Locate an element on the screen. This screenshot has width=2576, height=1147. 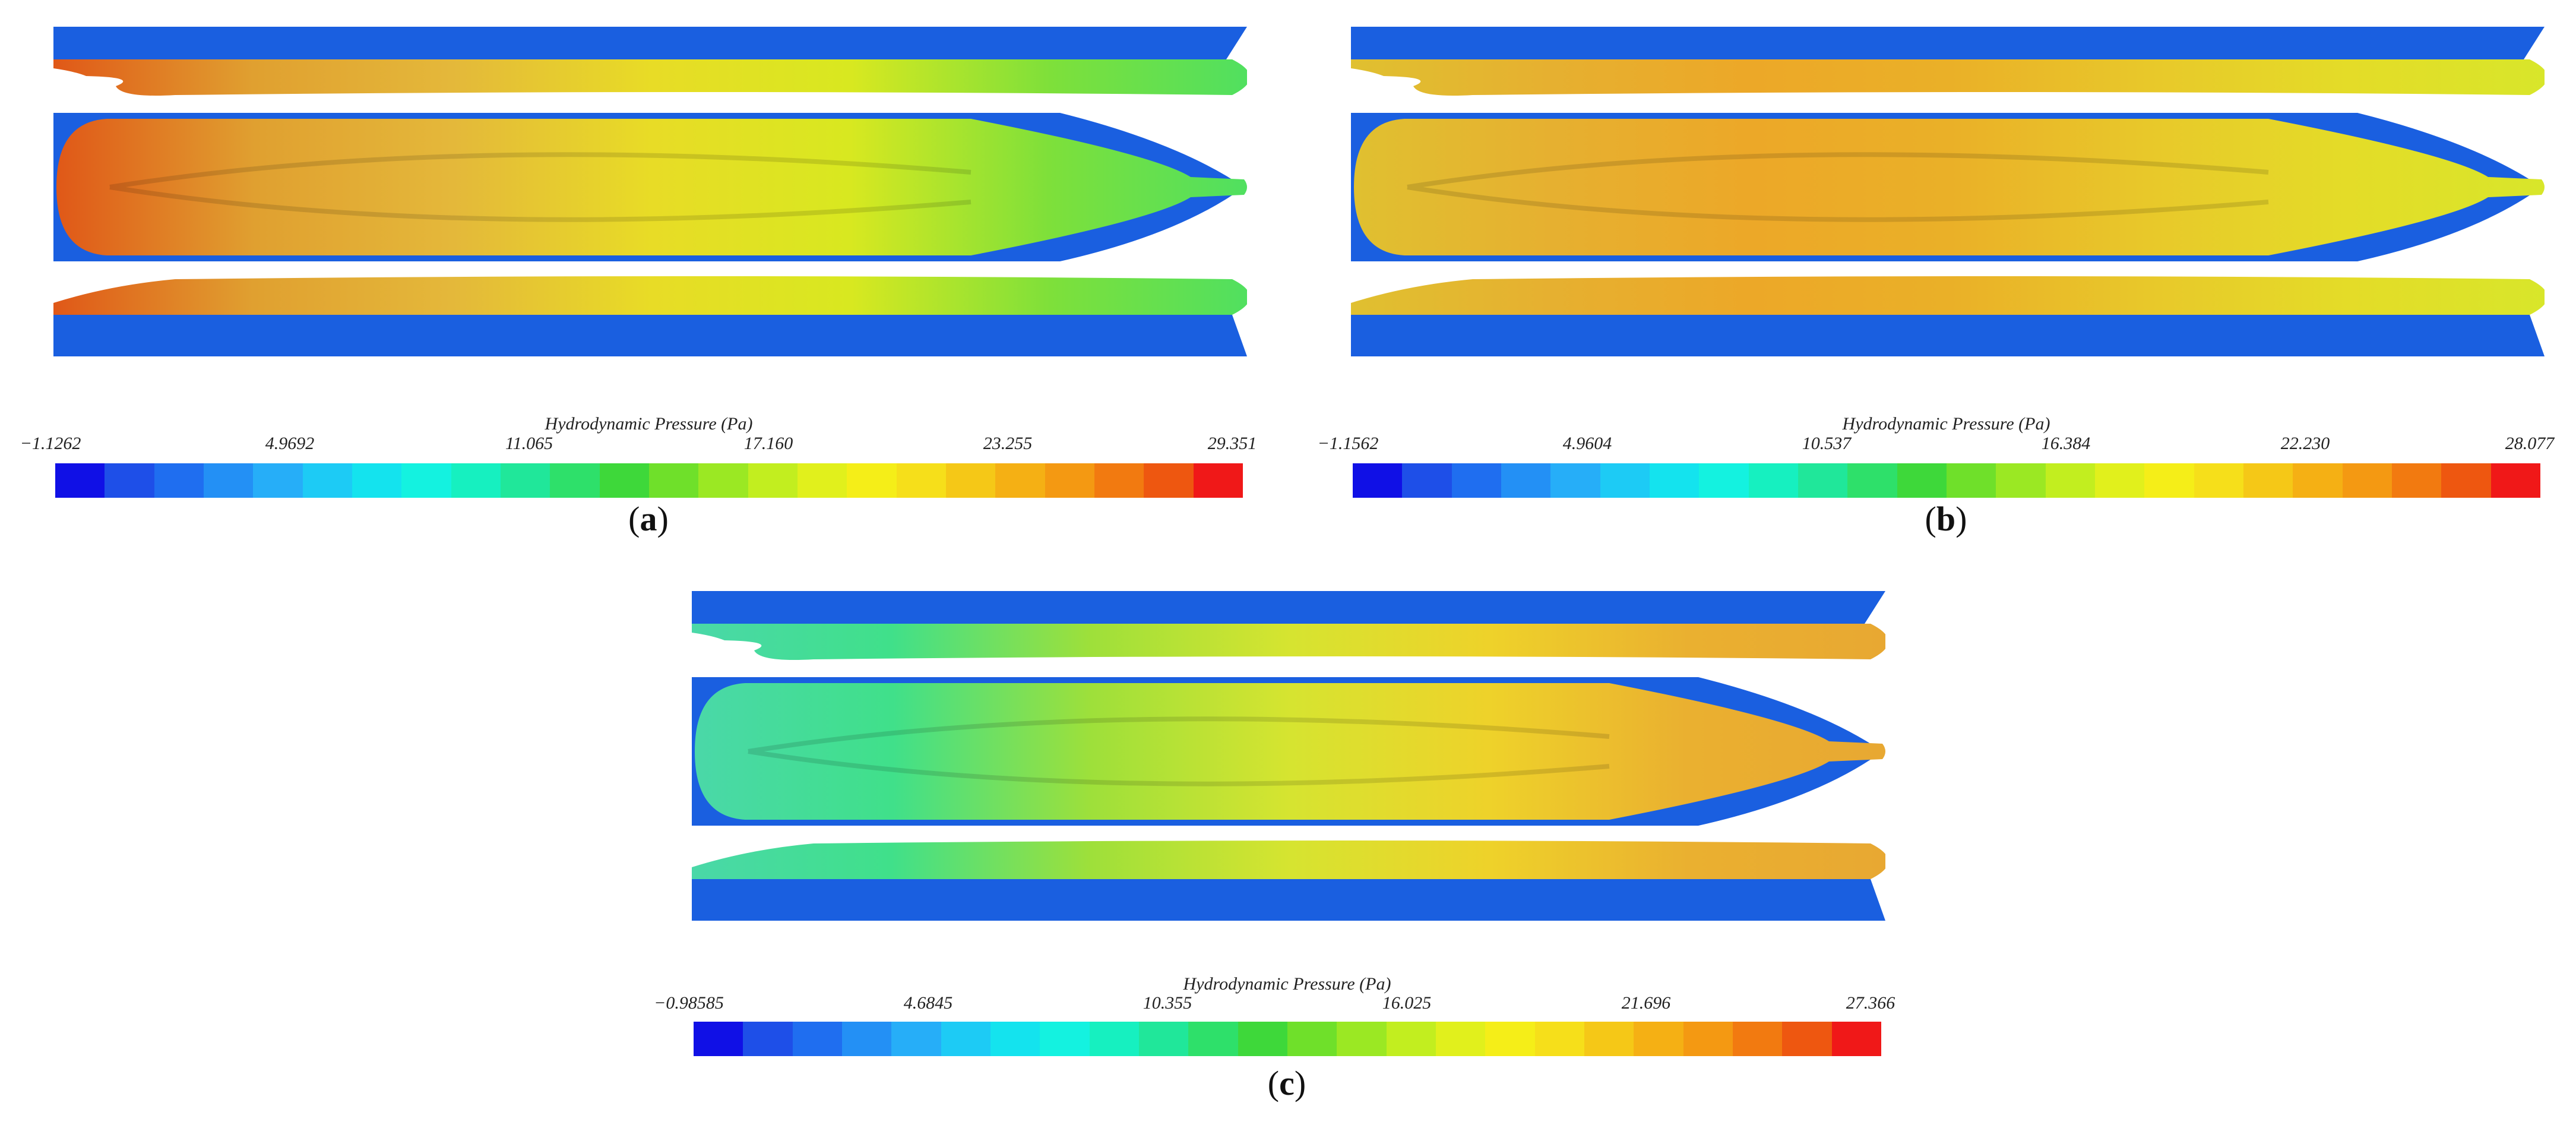
colorbar-tick: 10.537 is located at coordinates (1827, 443).